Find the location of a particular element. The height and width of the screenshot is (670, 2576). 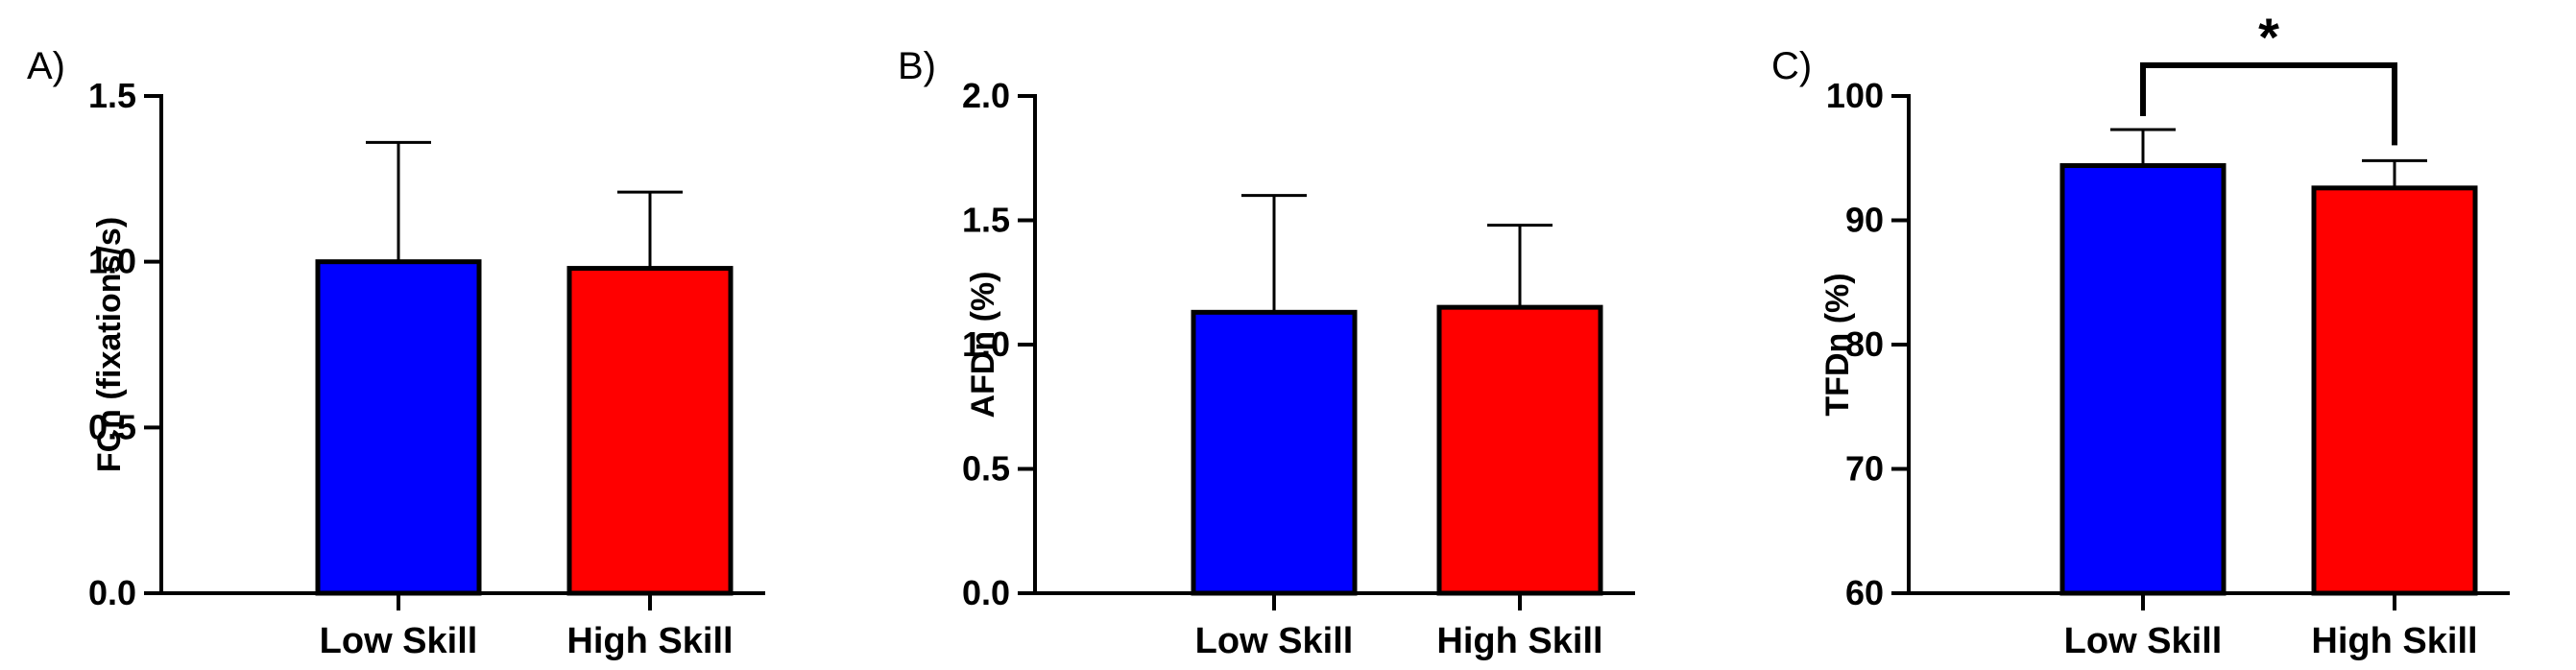

y-tick-label: 60 is located at coordinates (1864, 592).